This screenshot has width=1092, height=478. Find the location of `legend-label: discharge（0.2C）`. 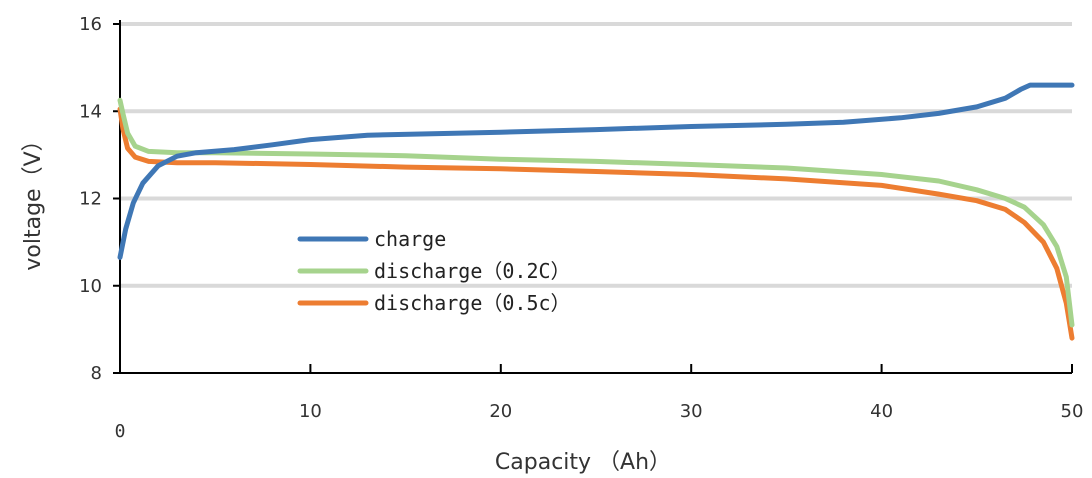

legend-label: discharge（0.2C） is located at coordinates (472, 271).